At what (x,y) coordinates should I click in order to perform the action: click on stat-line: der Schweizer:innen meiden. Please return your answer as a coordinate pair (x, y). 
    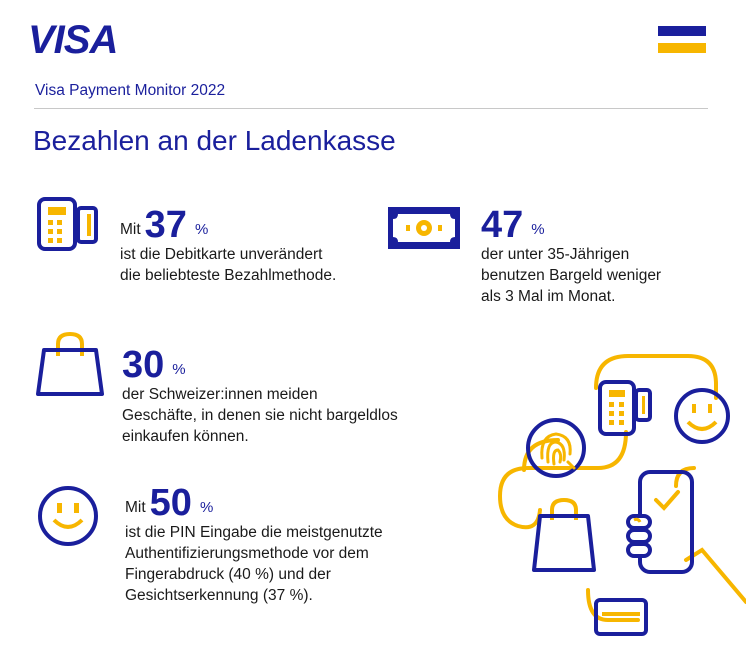
    Looking at the image, I should click on (220, 394).